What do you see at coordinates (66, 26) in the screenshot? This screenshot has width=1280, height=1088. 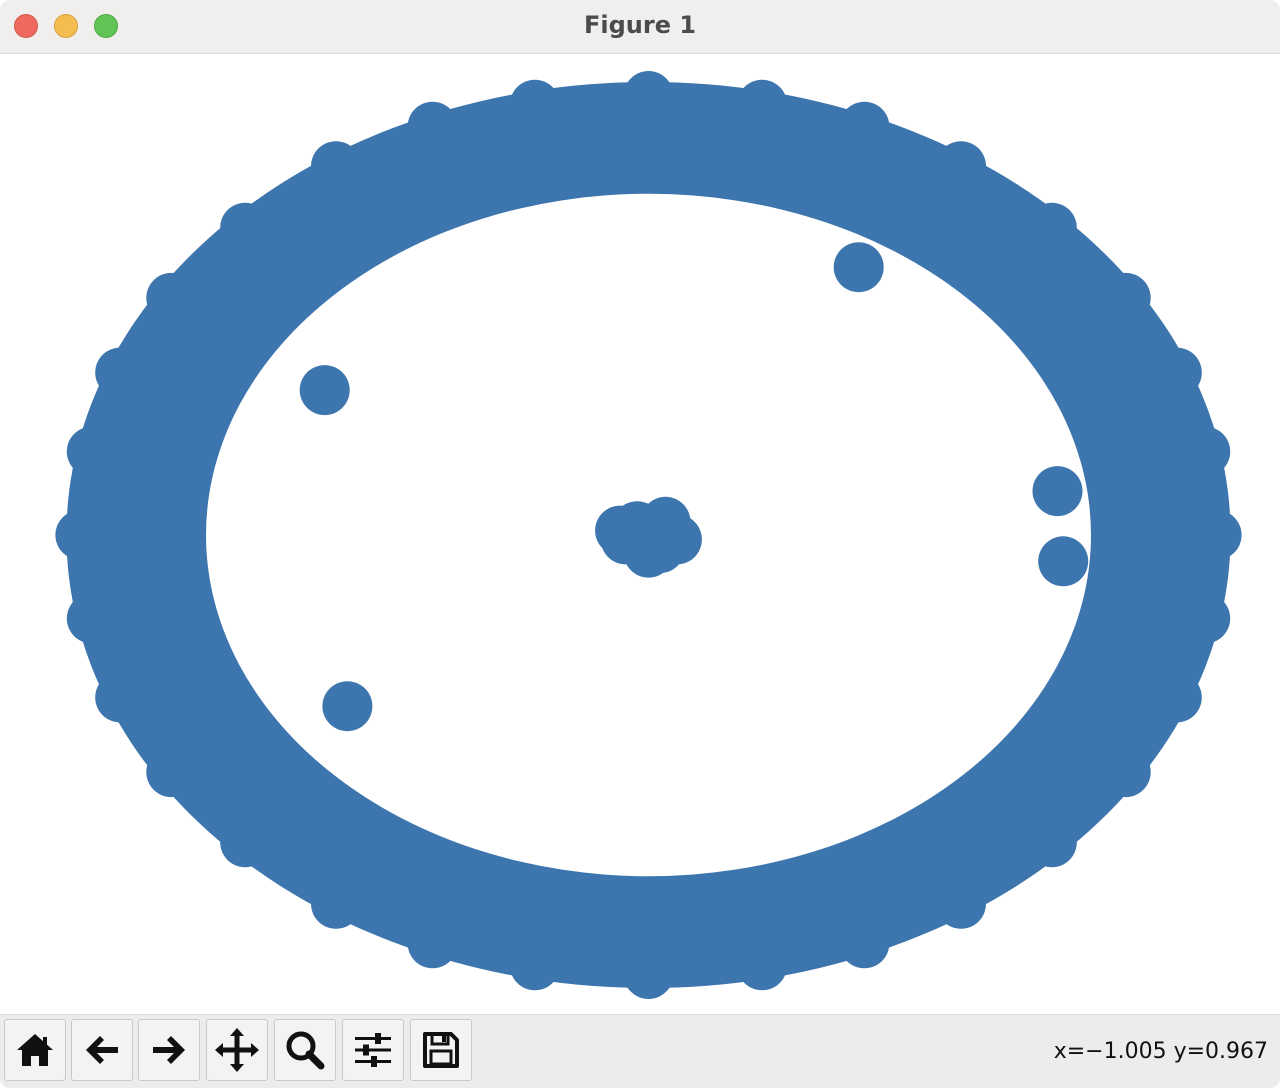 I see `minimize-window-button` at bounding box center [66, 26].